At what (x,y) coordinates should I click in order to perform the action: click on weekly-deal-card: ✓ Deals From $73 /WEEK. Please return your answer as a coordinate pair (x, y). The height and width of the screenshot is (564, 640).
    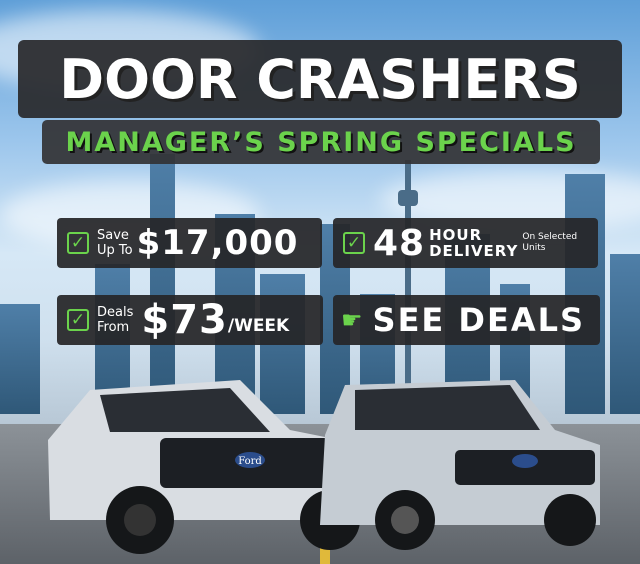
    Looking at the image, I should click on (190, 320).